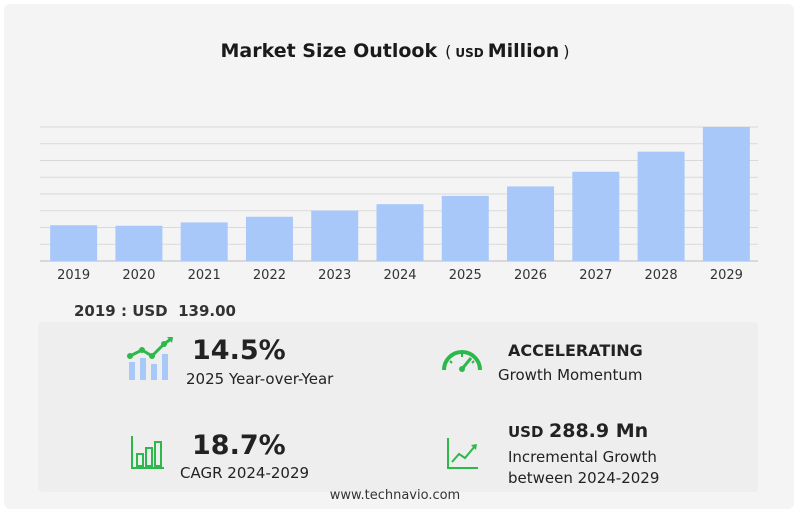 The width and height of the screenshot is (801, 516). Describe the element at coordinates (150, 358) in the screenshot. I see `growth-bars-icon` at that location.